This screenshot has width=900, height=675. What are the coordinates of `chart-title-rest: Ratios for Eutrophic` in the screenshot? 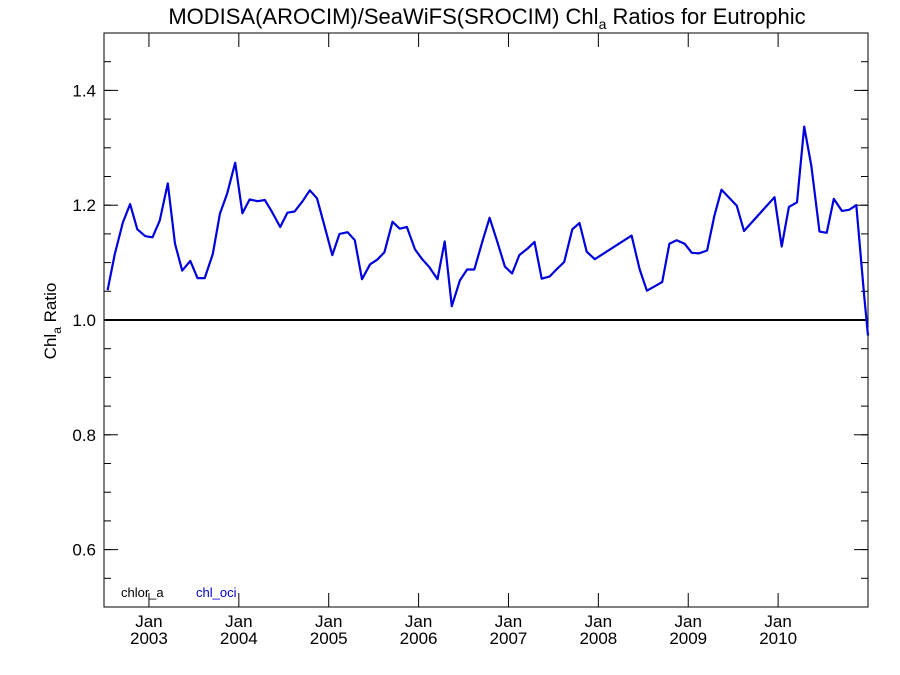 It's located at (705, 16).